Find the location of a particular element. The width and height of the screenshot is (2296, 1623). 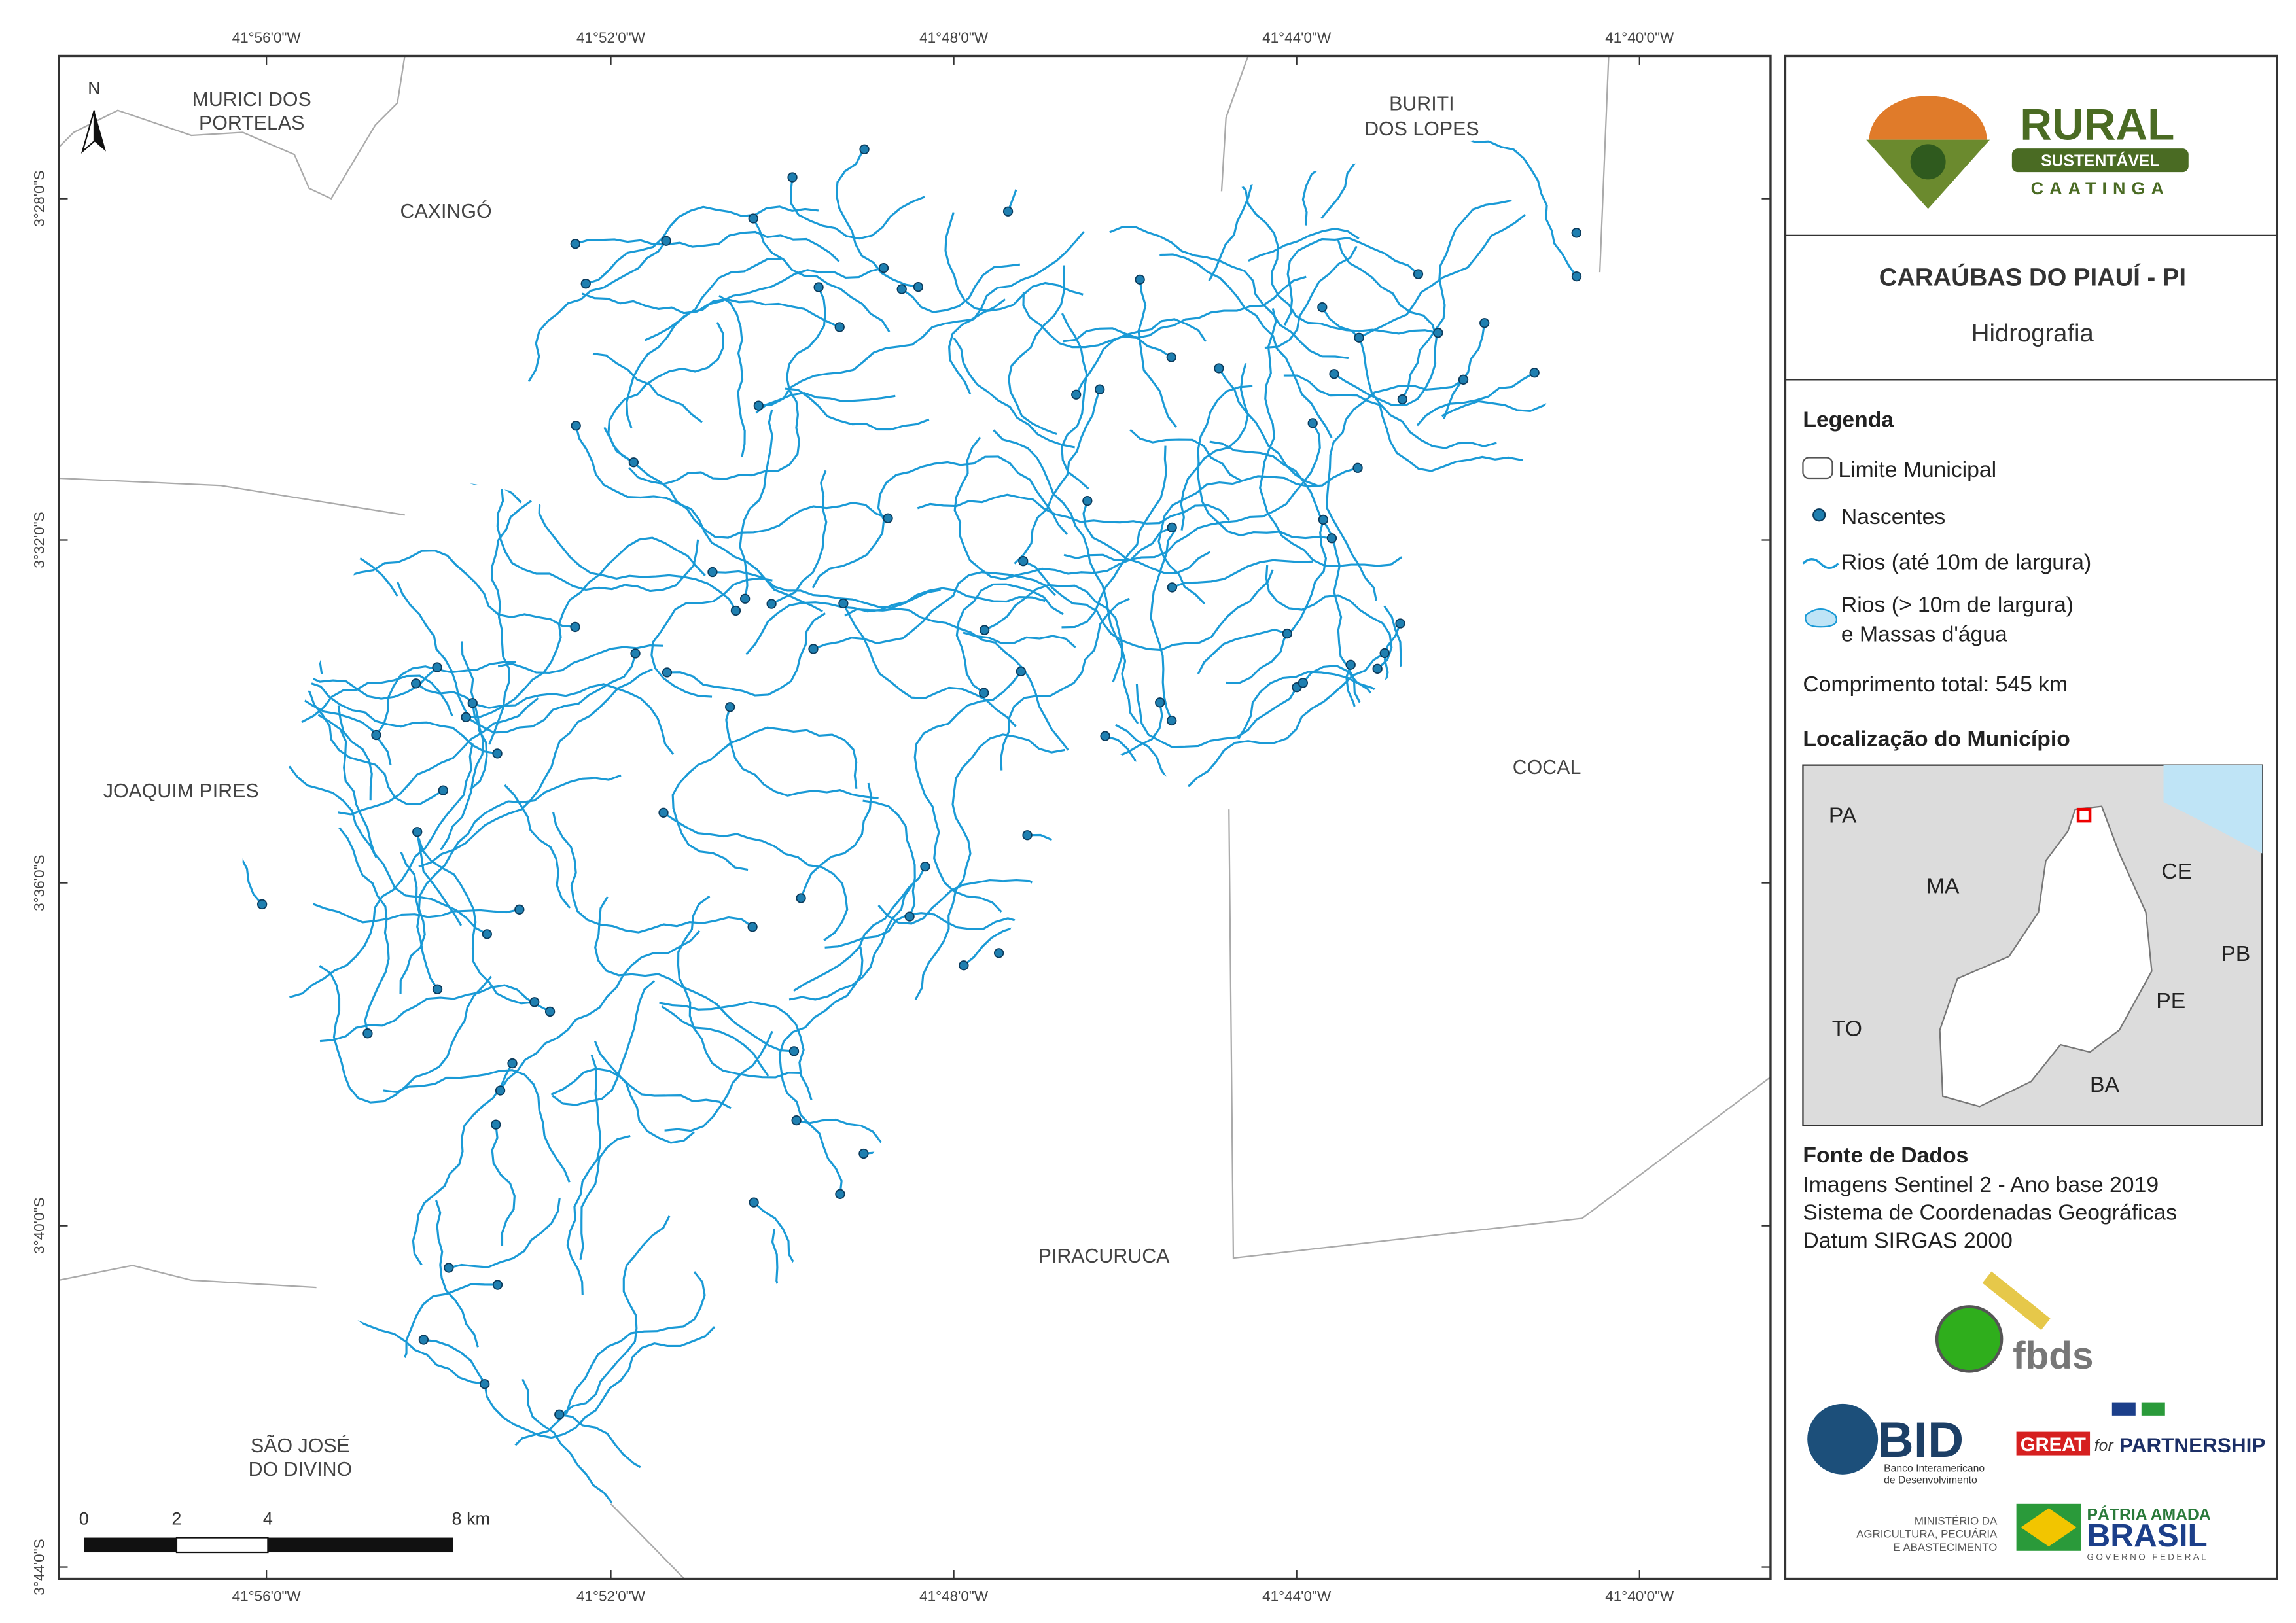

coord-label: 3°40'0"S is located at coordinates (39, 1226).